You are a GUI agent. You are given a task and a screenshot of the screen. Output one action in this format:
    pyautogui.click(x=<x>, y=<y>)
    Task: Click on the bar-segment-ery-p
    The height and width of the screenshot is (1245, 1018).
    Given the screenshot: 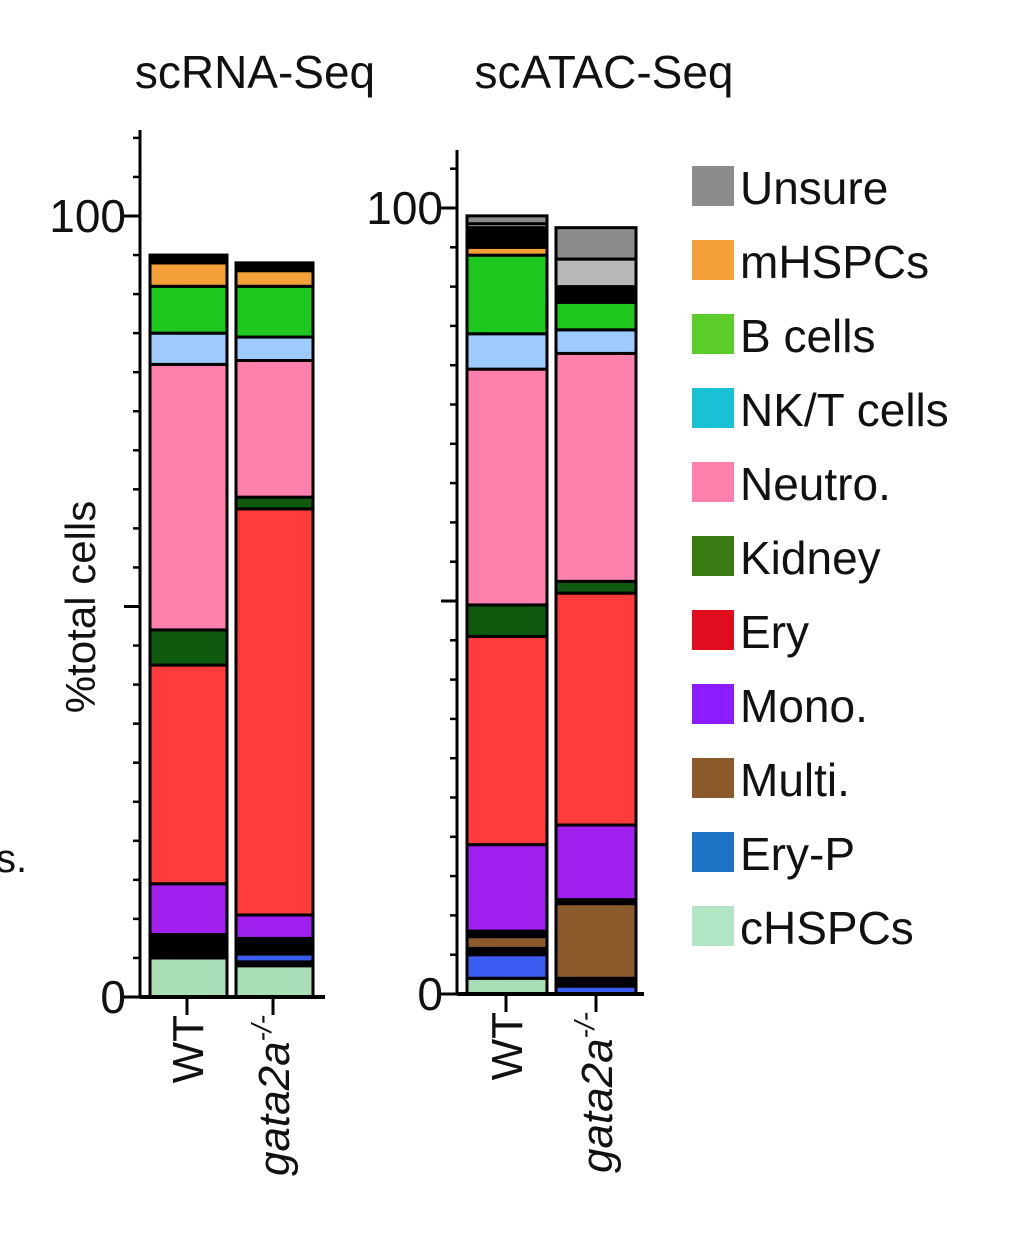 What is the action you would take?
    pyautogui.click(x=507, y=966)
    